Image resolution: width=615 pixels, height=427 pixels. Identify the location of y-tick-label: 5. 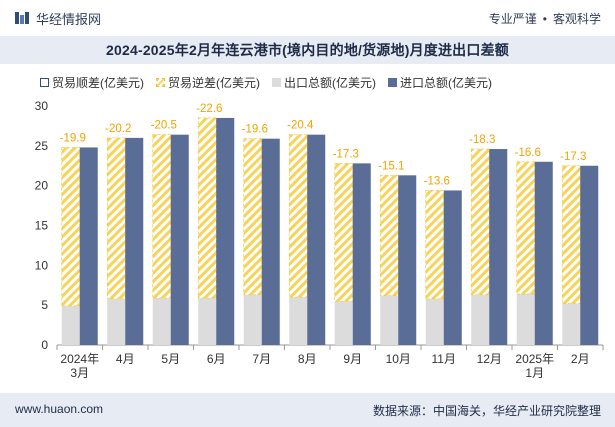
(44, 305).